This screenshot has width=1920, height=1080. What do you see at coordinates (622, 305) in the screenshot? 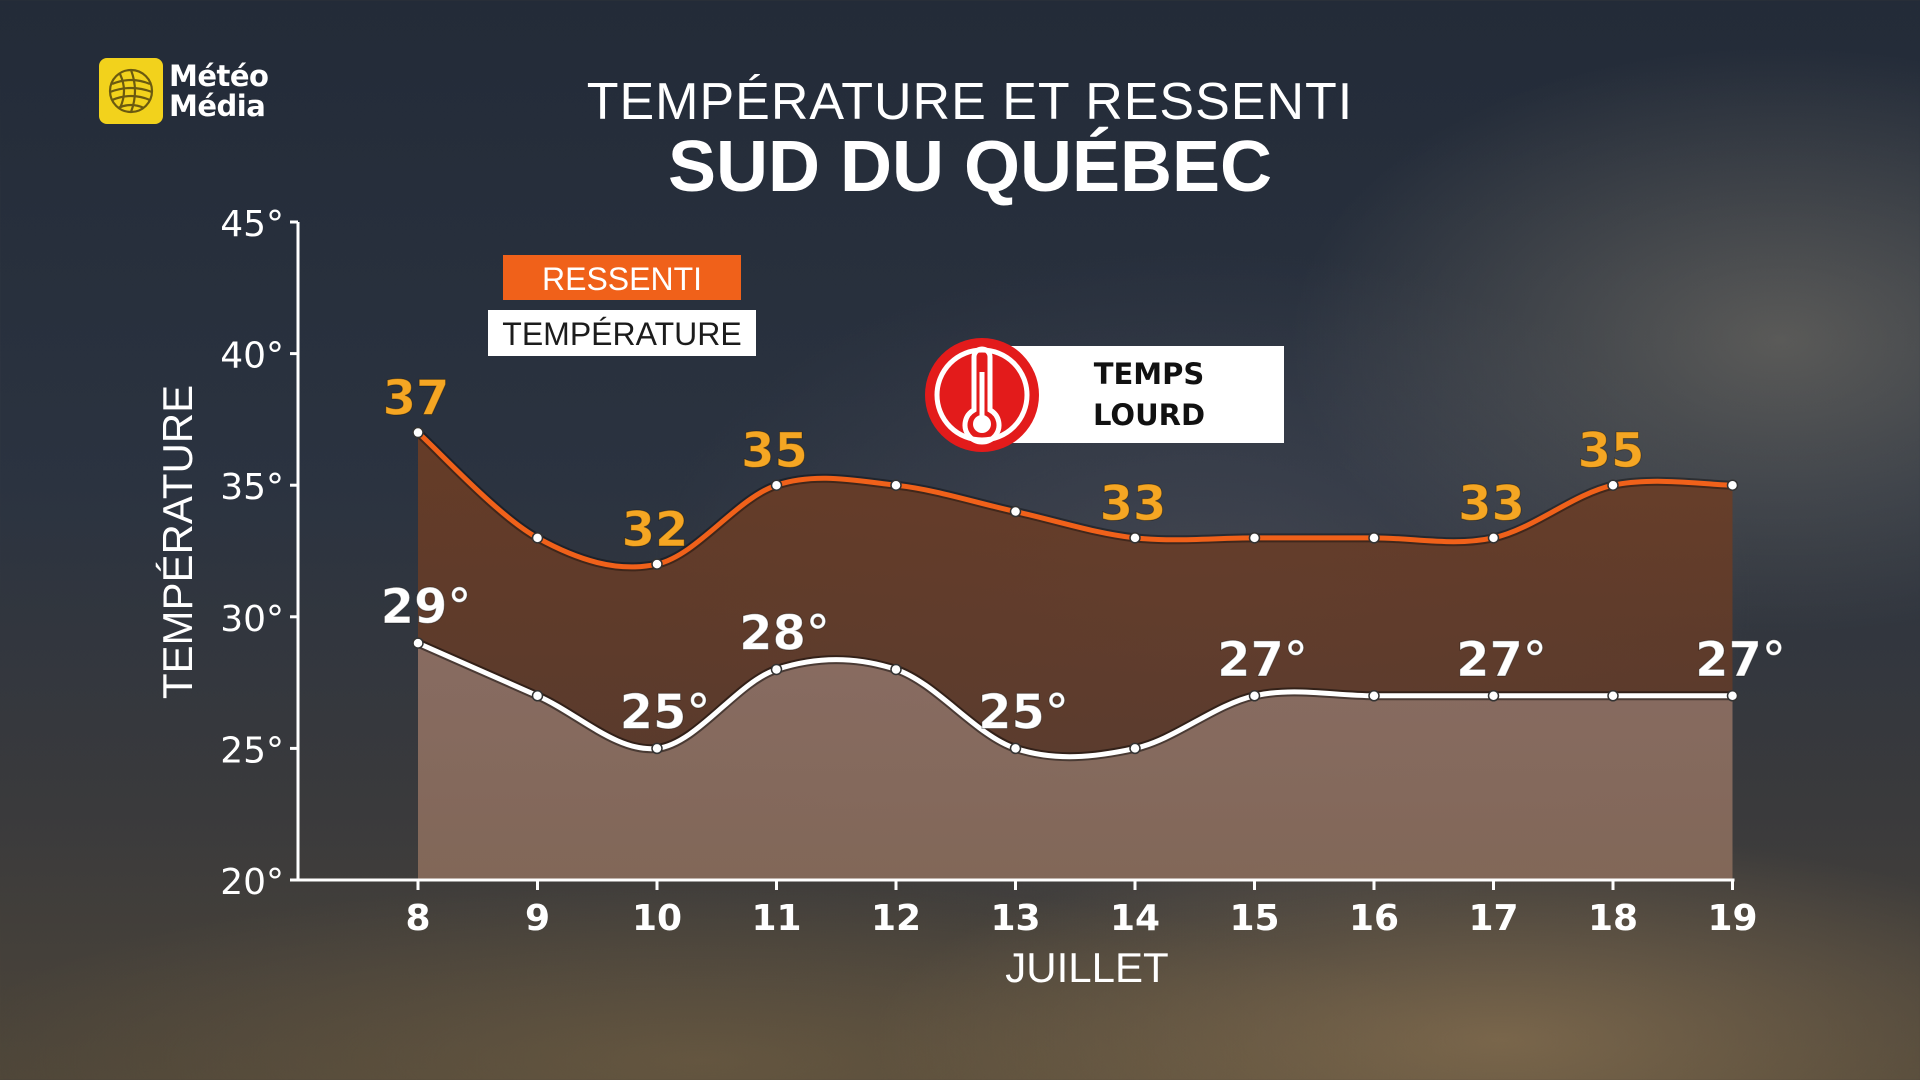
I see `chart-legend: RESSENTI TEMPÉRATURE` at bounding box center [622, 305].